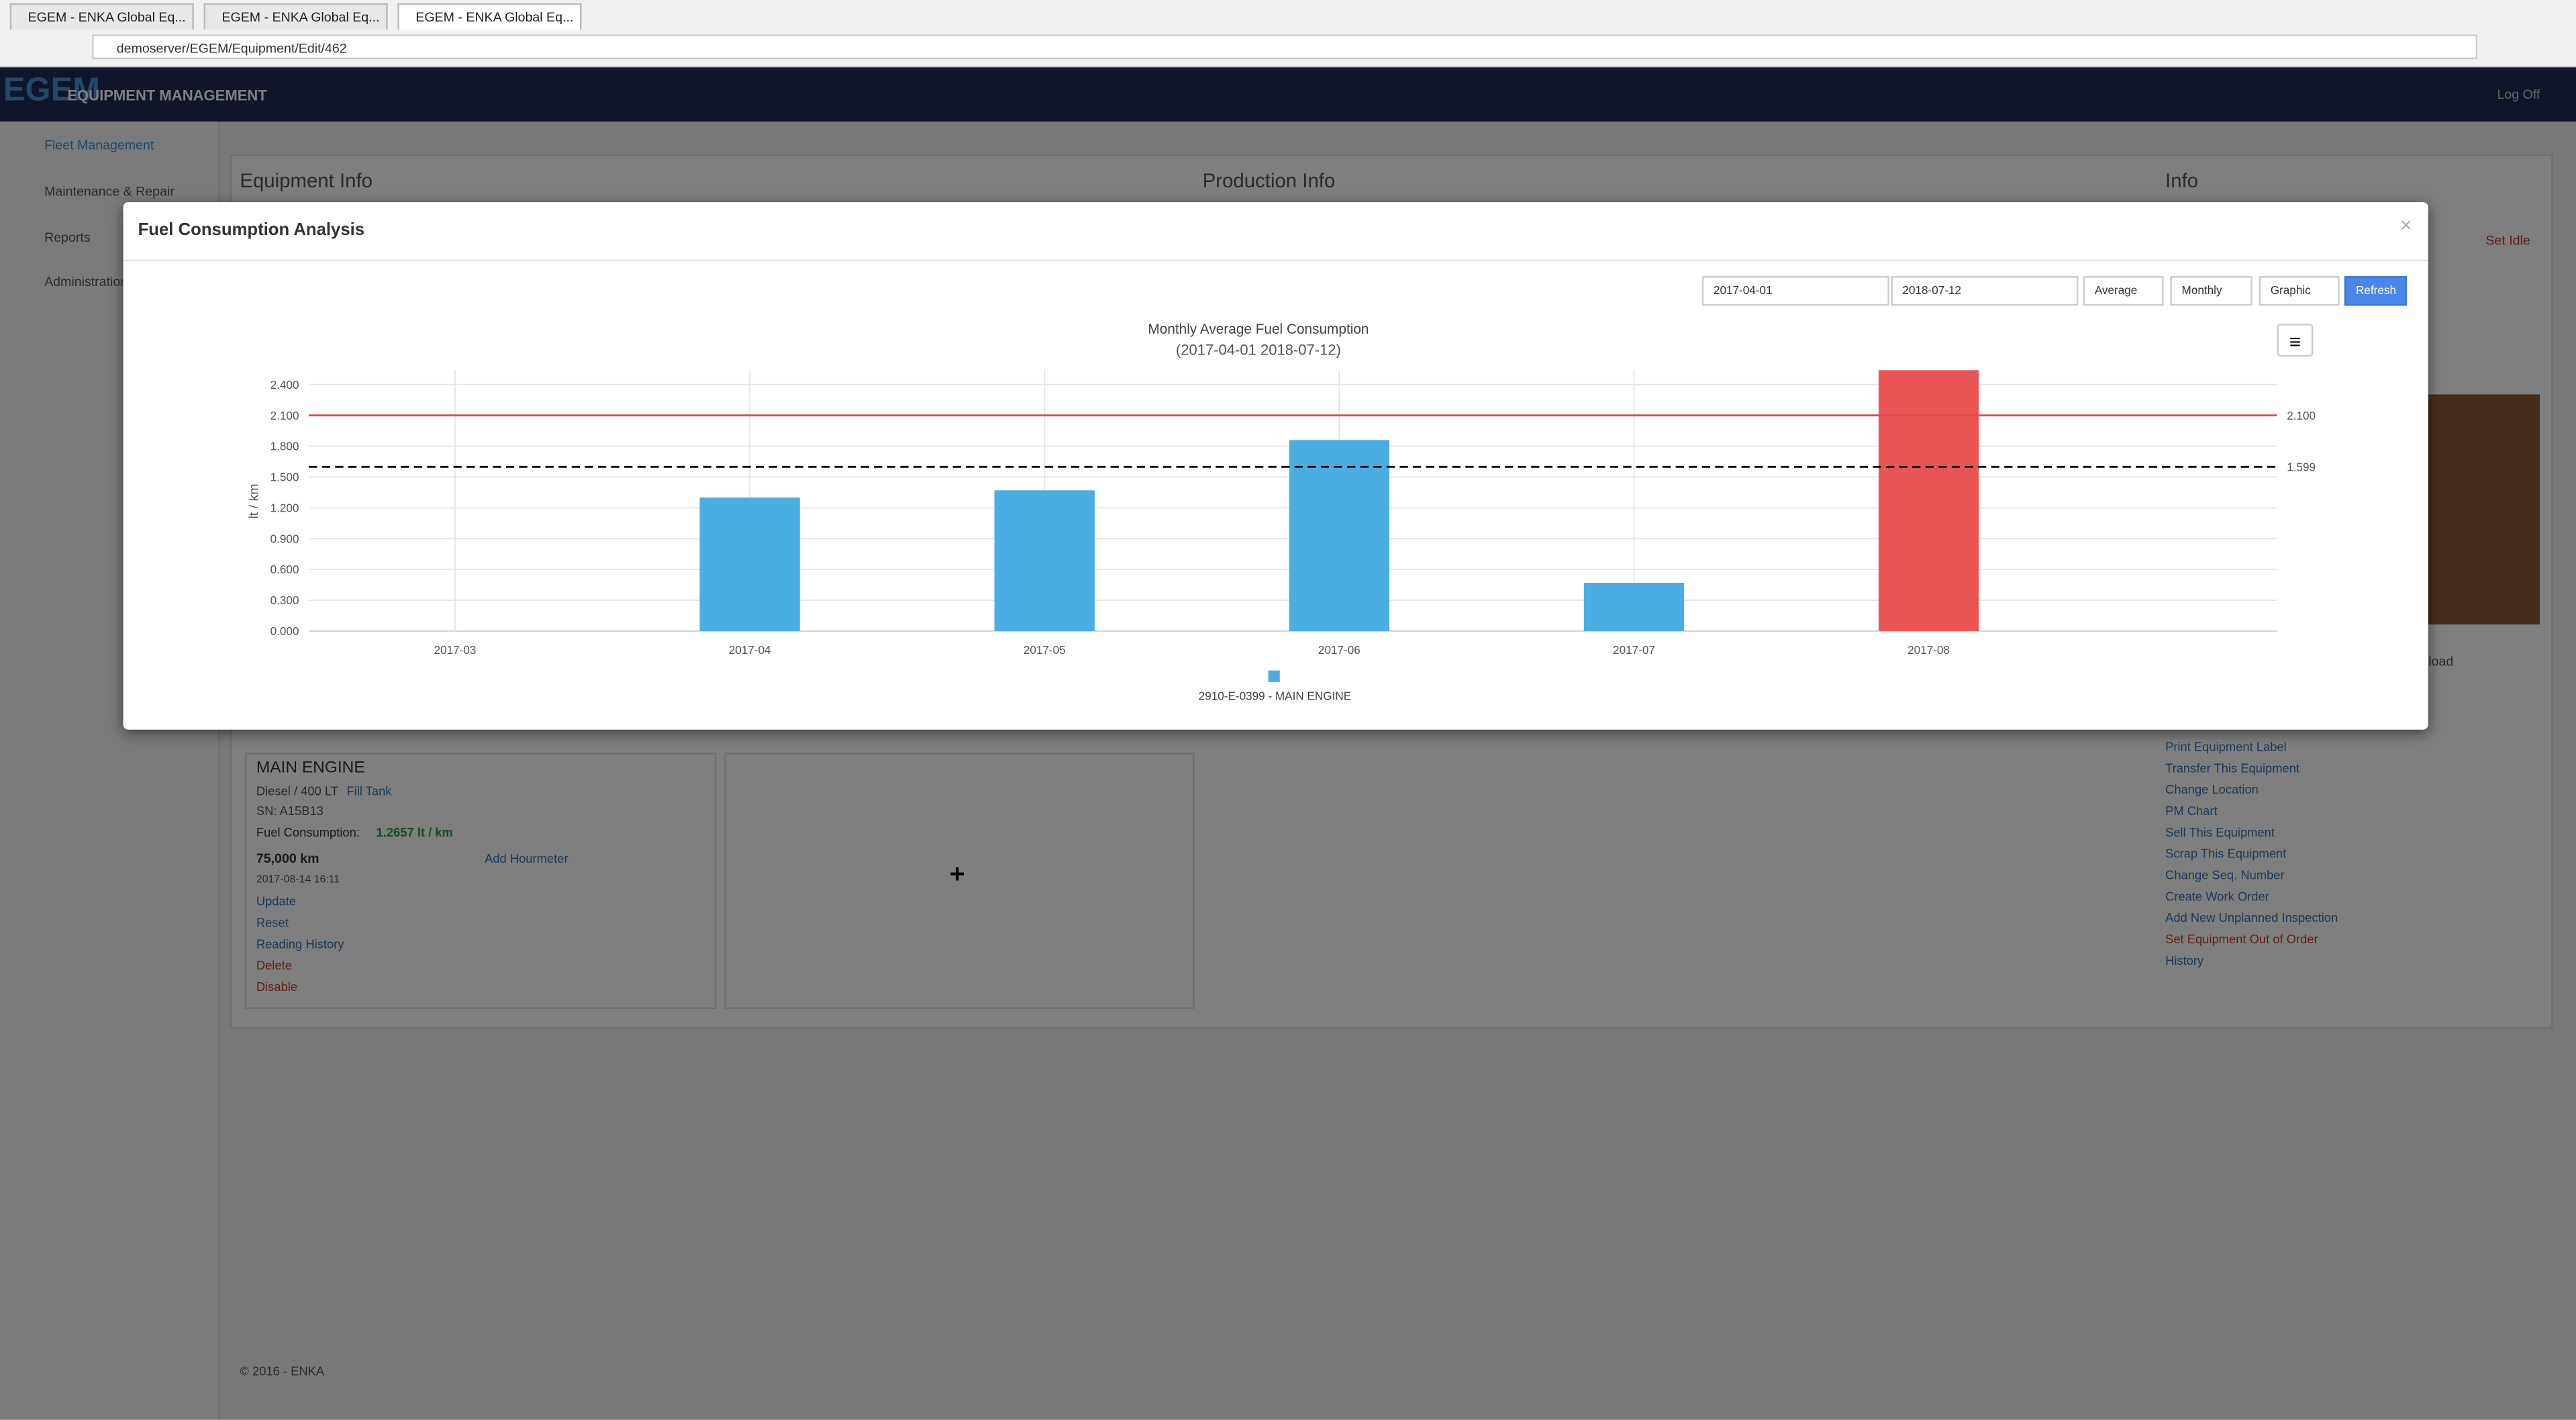 This screenshot has height=1420, width=2576. What do you see at coordinates (2299, 291) in the screenshot?
I see `view-select: Graphic` at bounding box center [2299, 291].